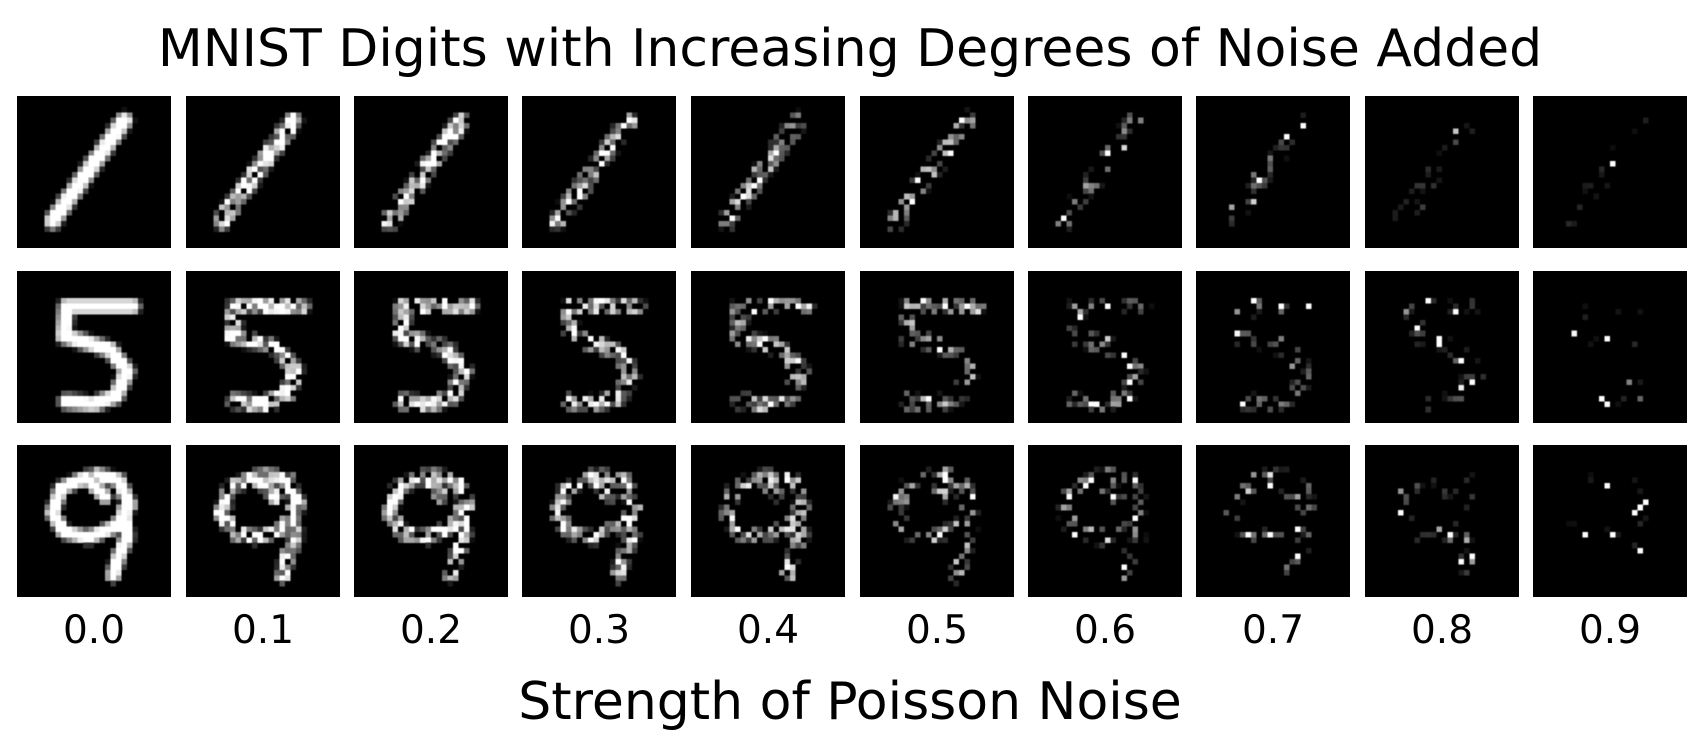 The height and width of the screenshot is (750, 1700). I want to click on digit-1-noise-0.6-image, so click(1105, 172).